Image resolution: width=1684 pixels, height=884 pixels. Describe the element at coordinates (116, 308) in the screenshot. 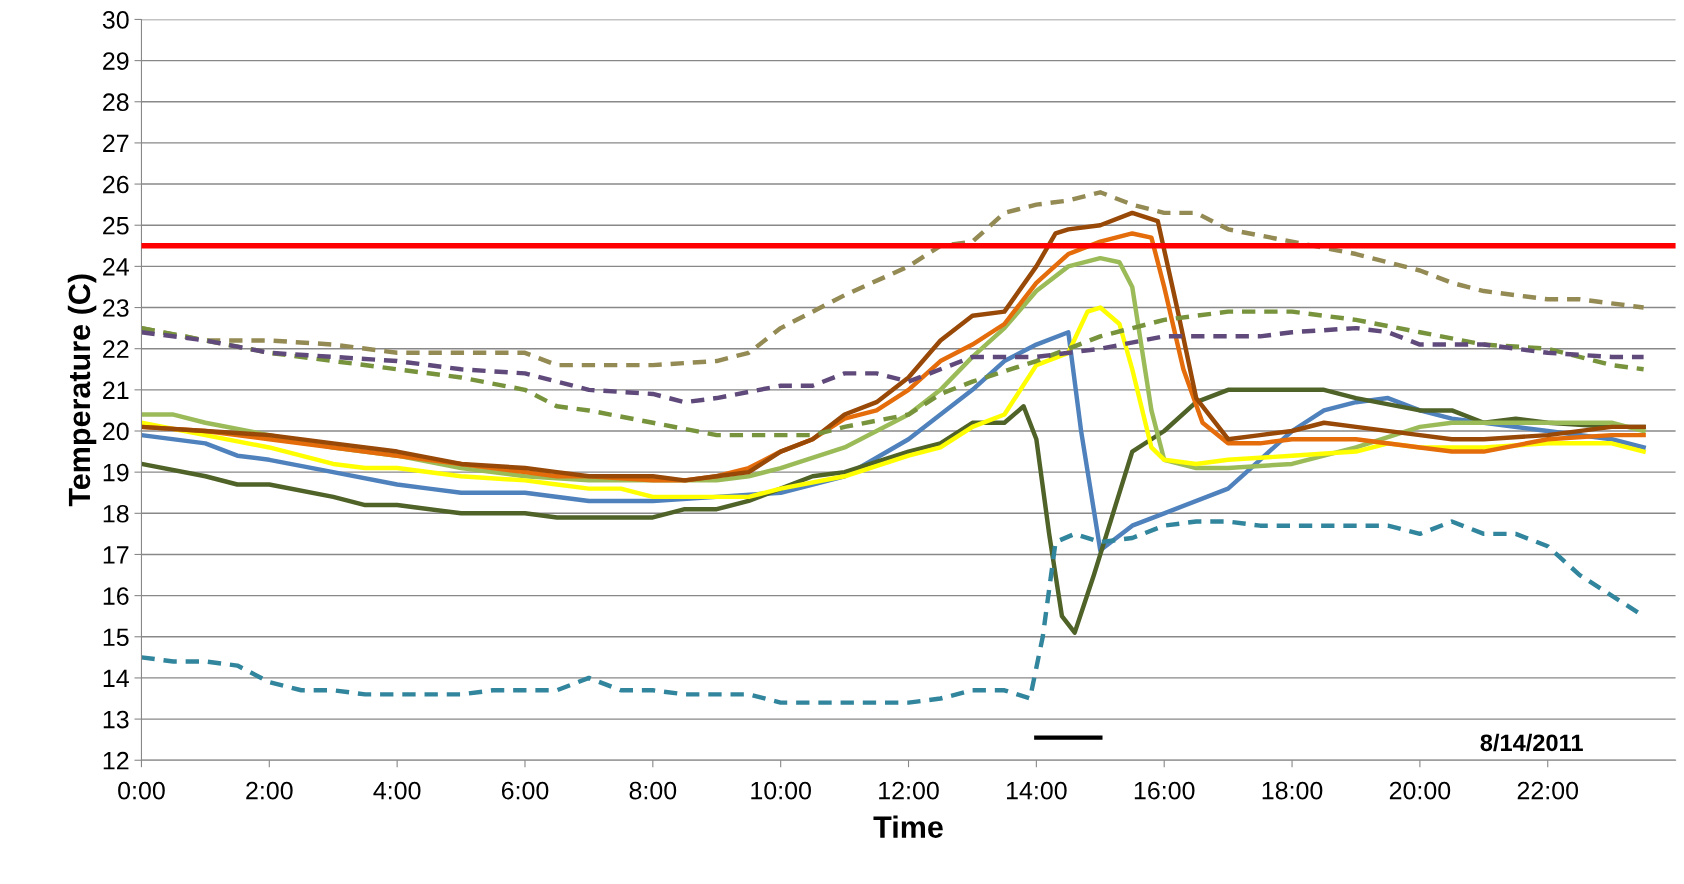

I see `y-tick-label: 23` at that location.